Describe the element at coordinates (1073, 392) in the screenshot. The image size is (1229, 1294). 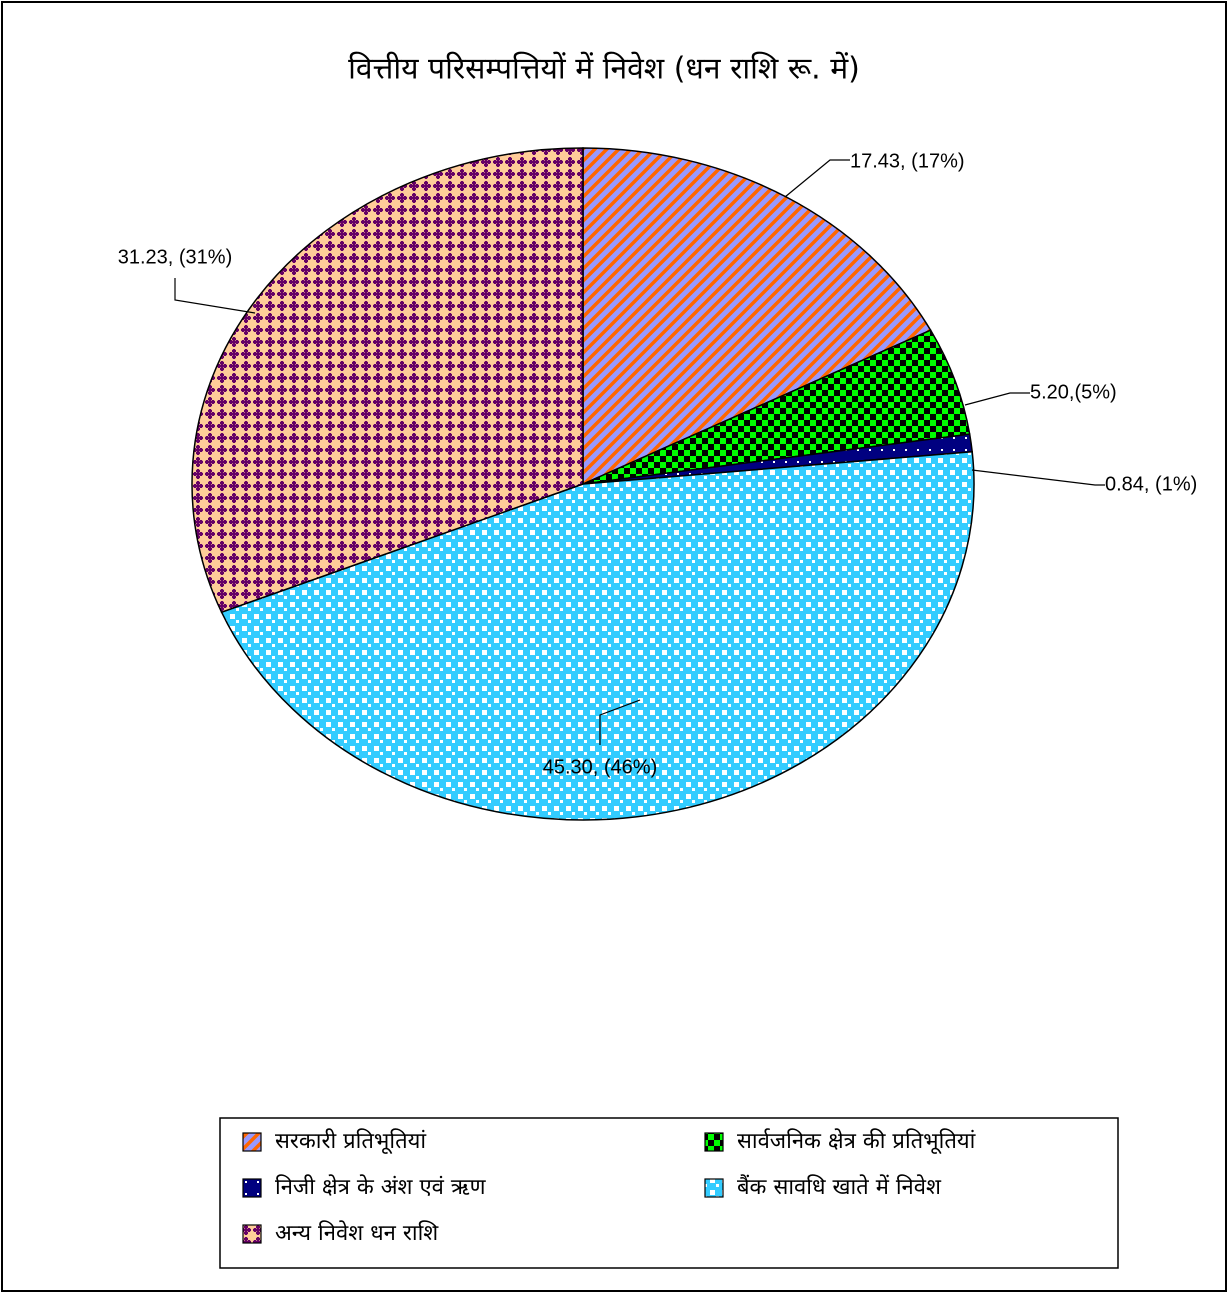
I see `data-label: 5.20,(5%)` at that location.